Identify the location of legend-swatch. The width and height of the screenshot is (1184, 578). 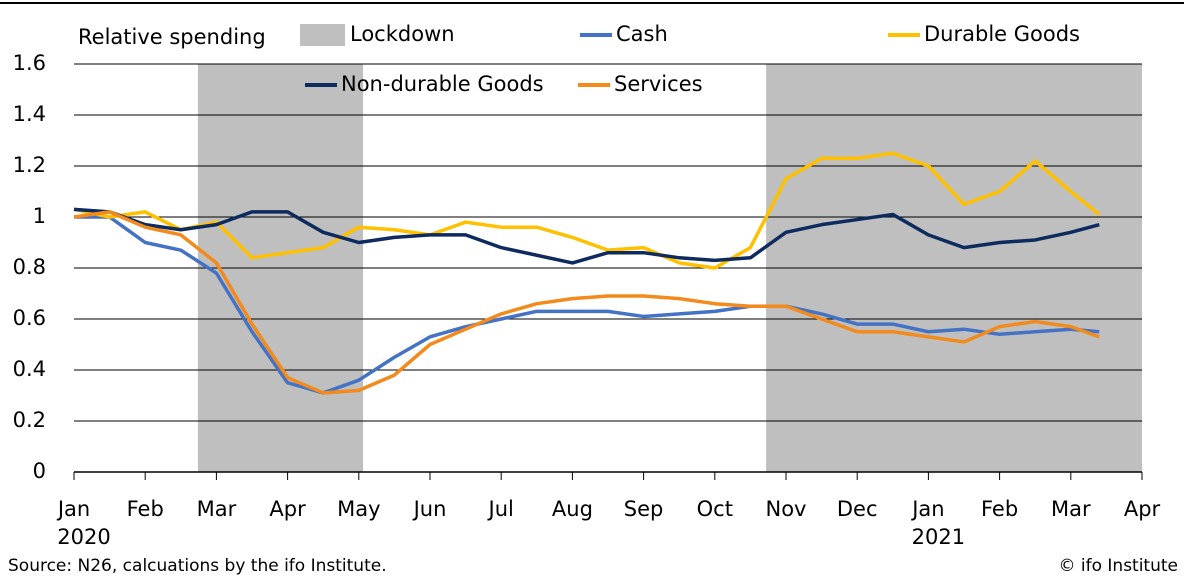
(322, 35).